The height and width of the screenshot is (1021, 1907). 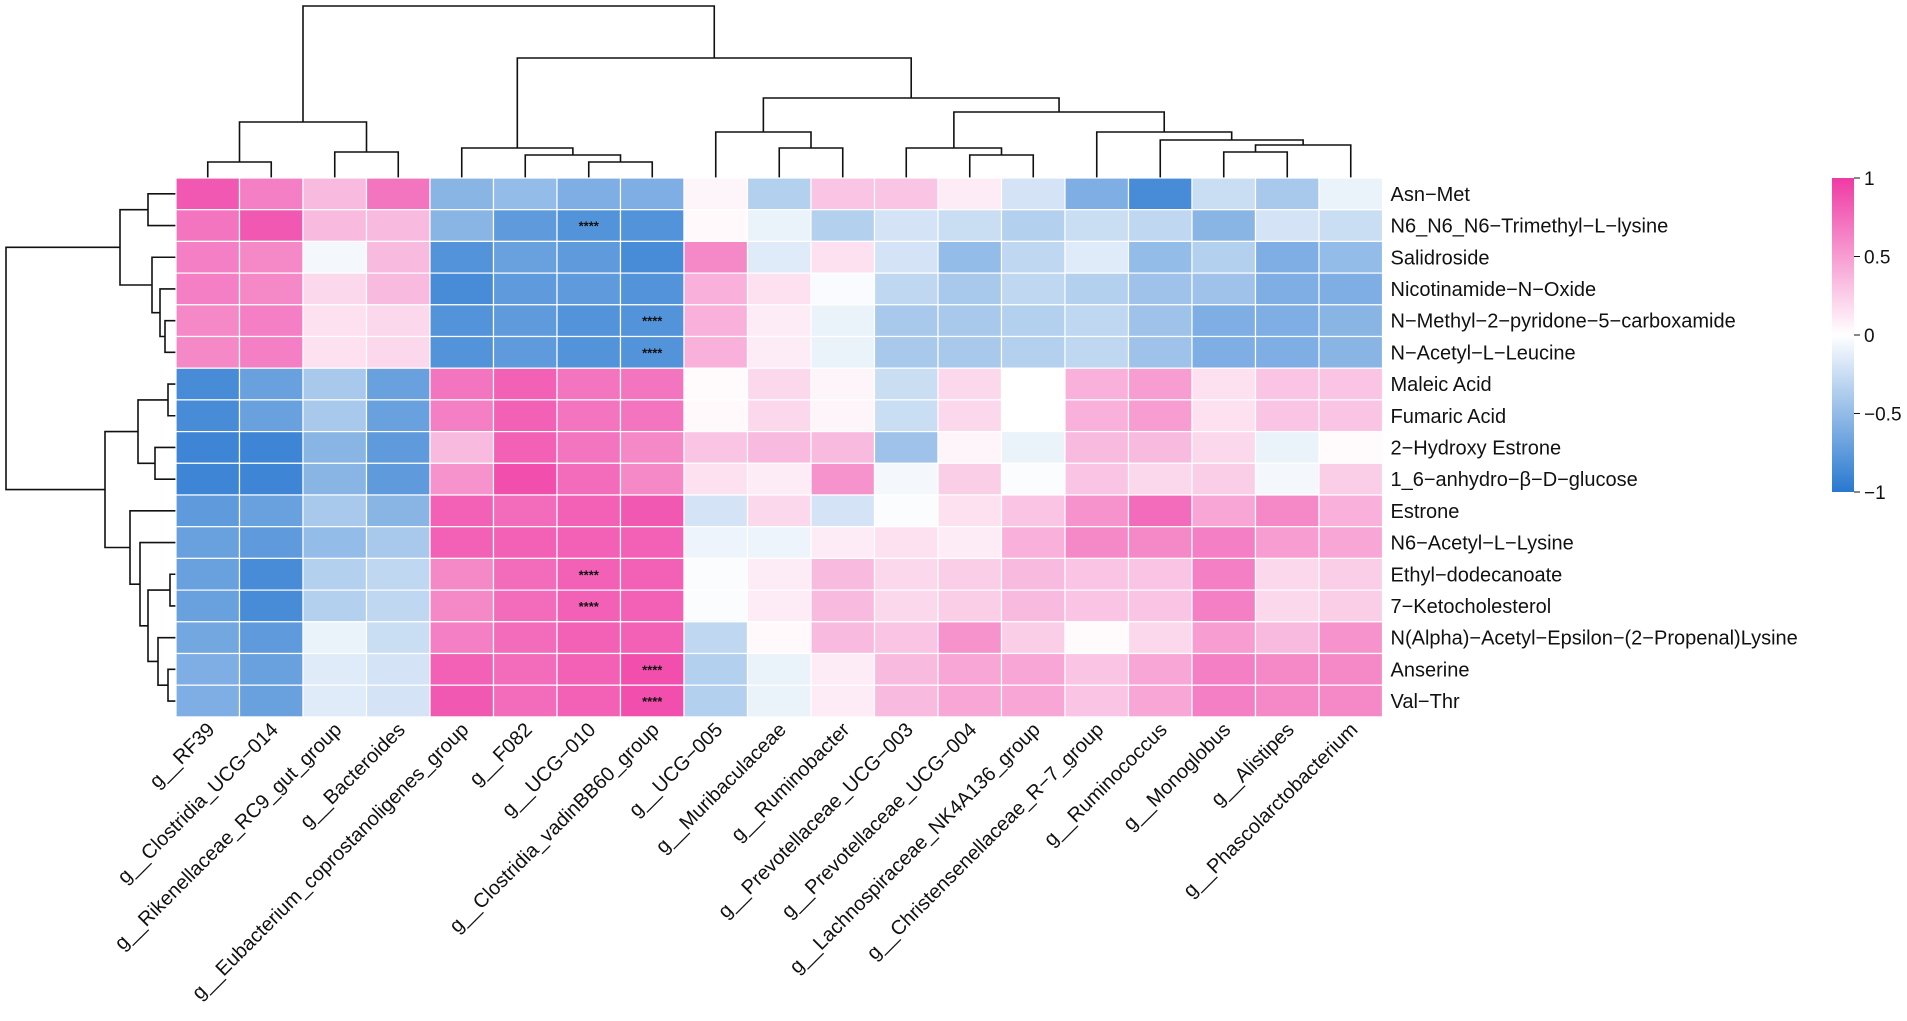 What do you see at coordinates (1431, 195) in the screenshot?
I see `row-label: Asn−Met` at bounding box center [1431, 195].